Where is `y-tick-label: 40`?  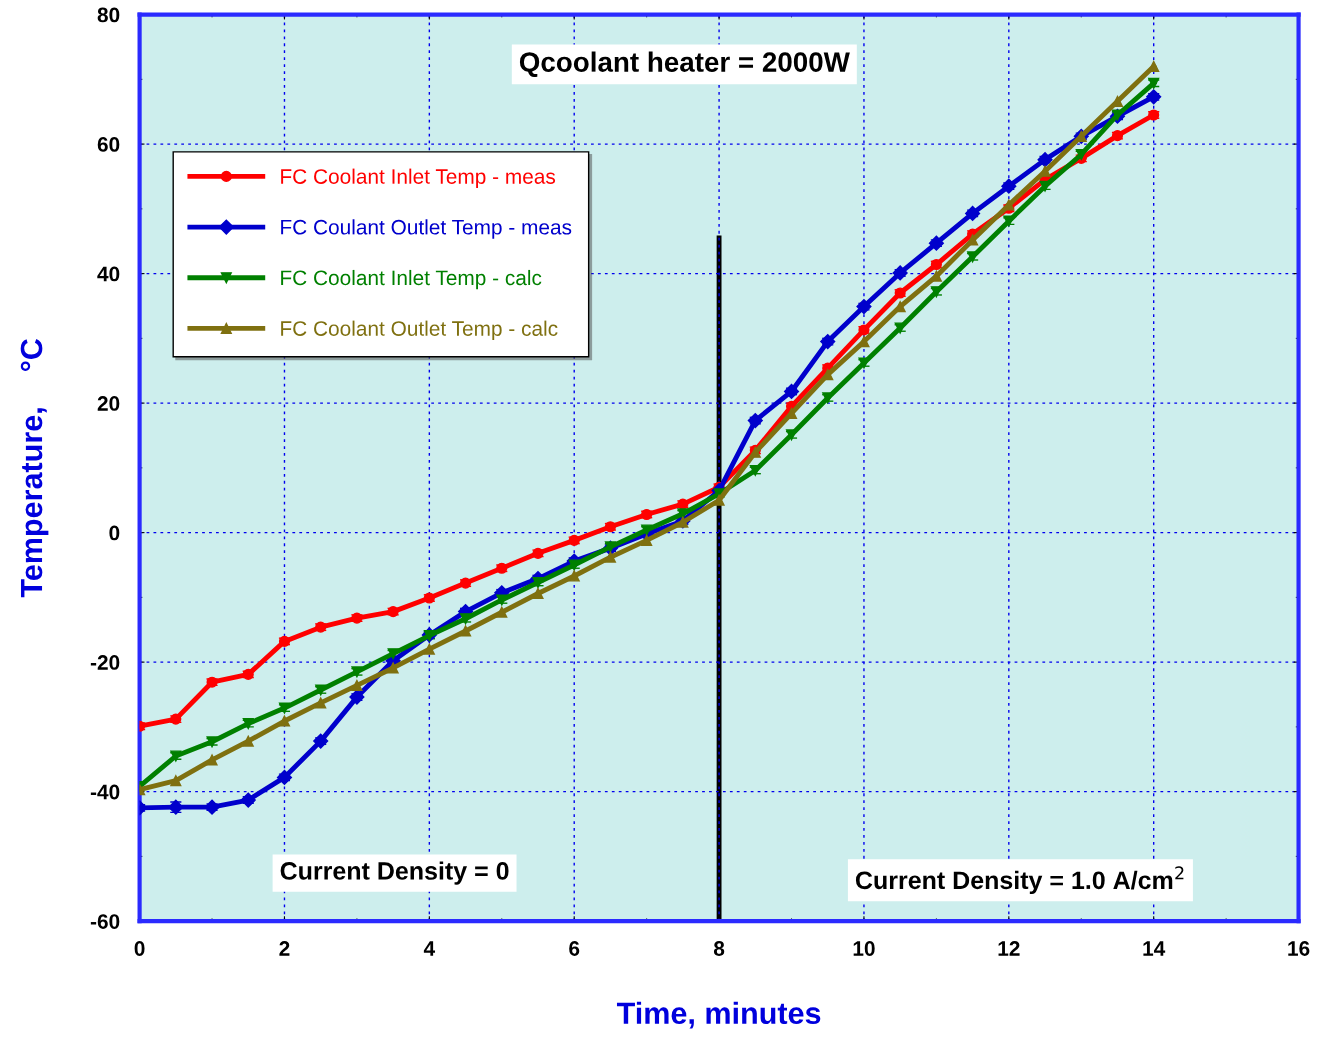 y-tick-label: 40 is located at coordinates (108, 274).